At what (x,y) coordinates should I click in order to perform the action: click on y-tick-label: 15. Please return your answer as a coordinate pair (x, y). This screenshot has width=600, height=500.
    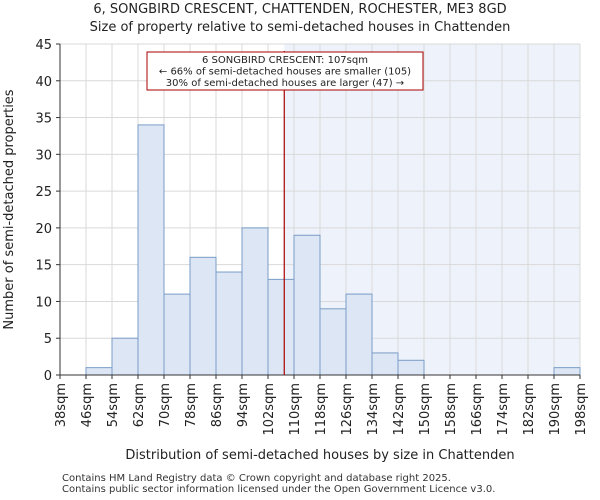
    Looking at the image, I should click on (43, 266).